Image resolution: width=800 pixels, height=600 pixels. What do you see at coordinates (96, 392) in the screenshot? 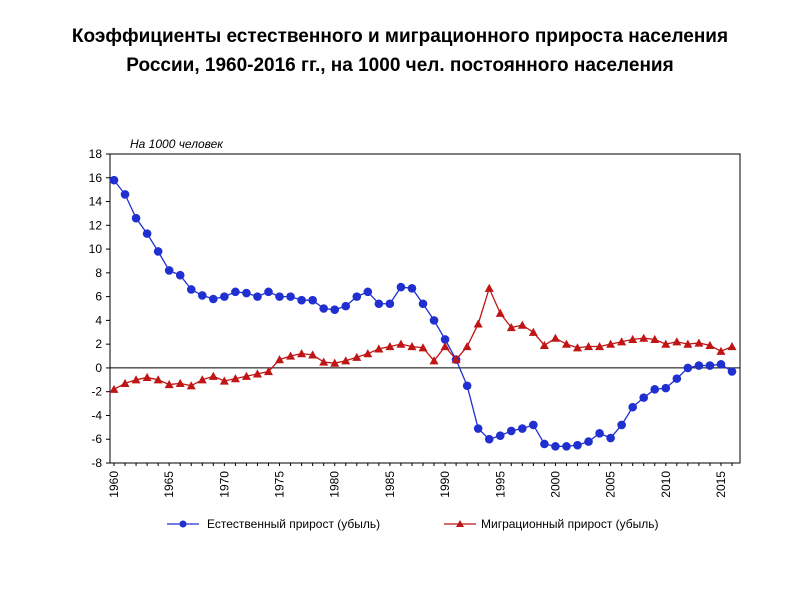
I see `y-tick-label: -2` at bounding box center [96, 392].